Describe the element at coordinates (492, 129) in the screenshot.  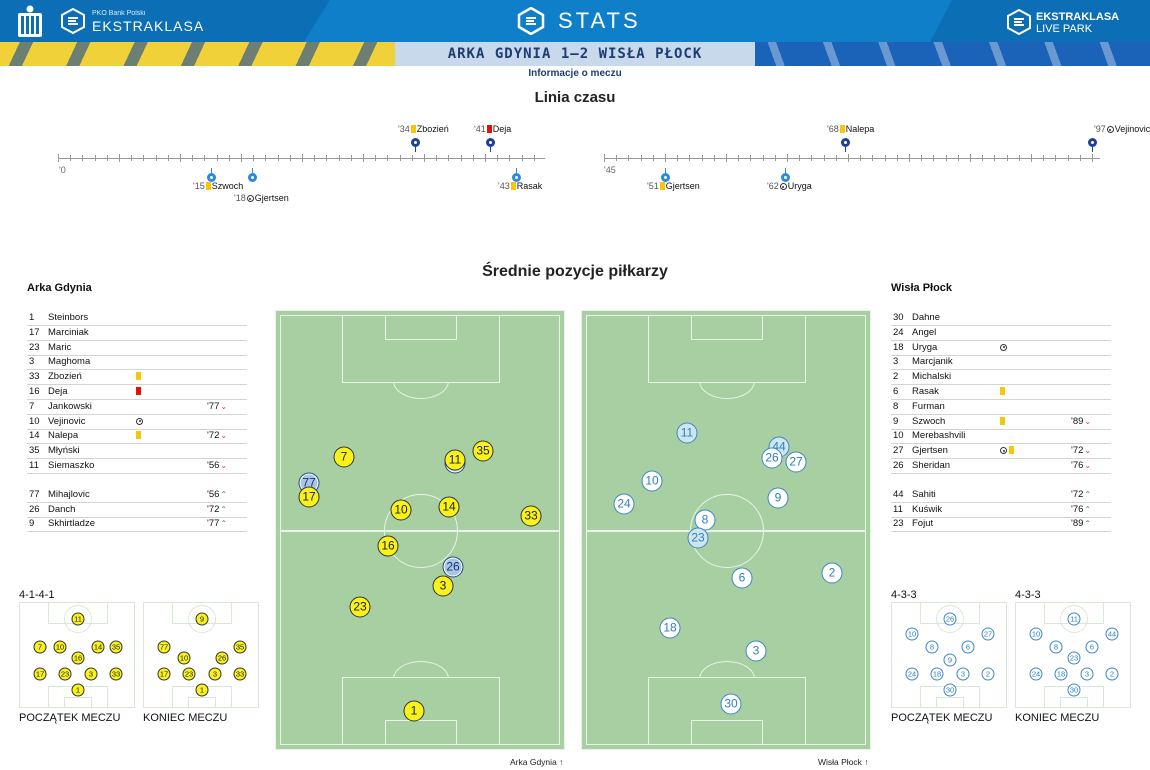
I see `timeline-event-label: '41 Deja` at that location.